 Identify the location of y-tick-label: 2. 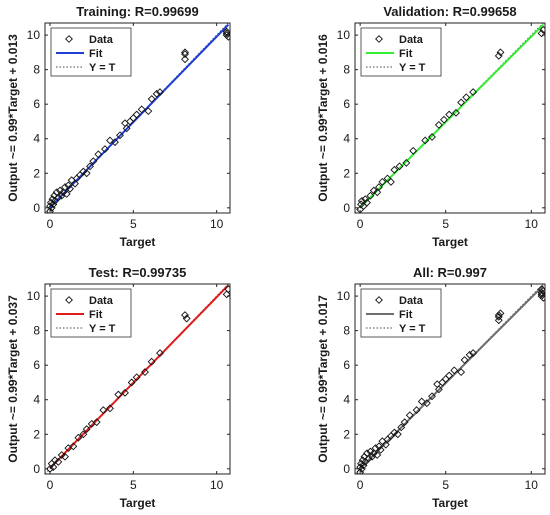
(346, 173).